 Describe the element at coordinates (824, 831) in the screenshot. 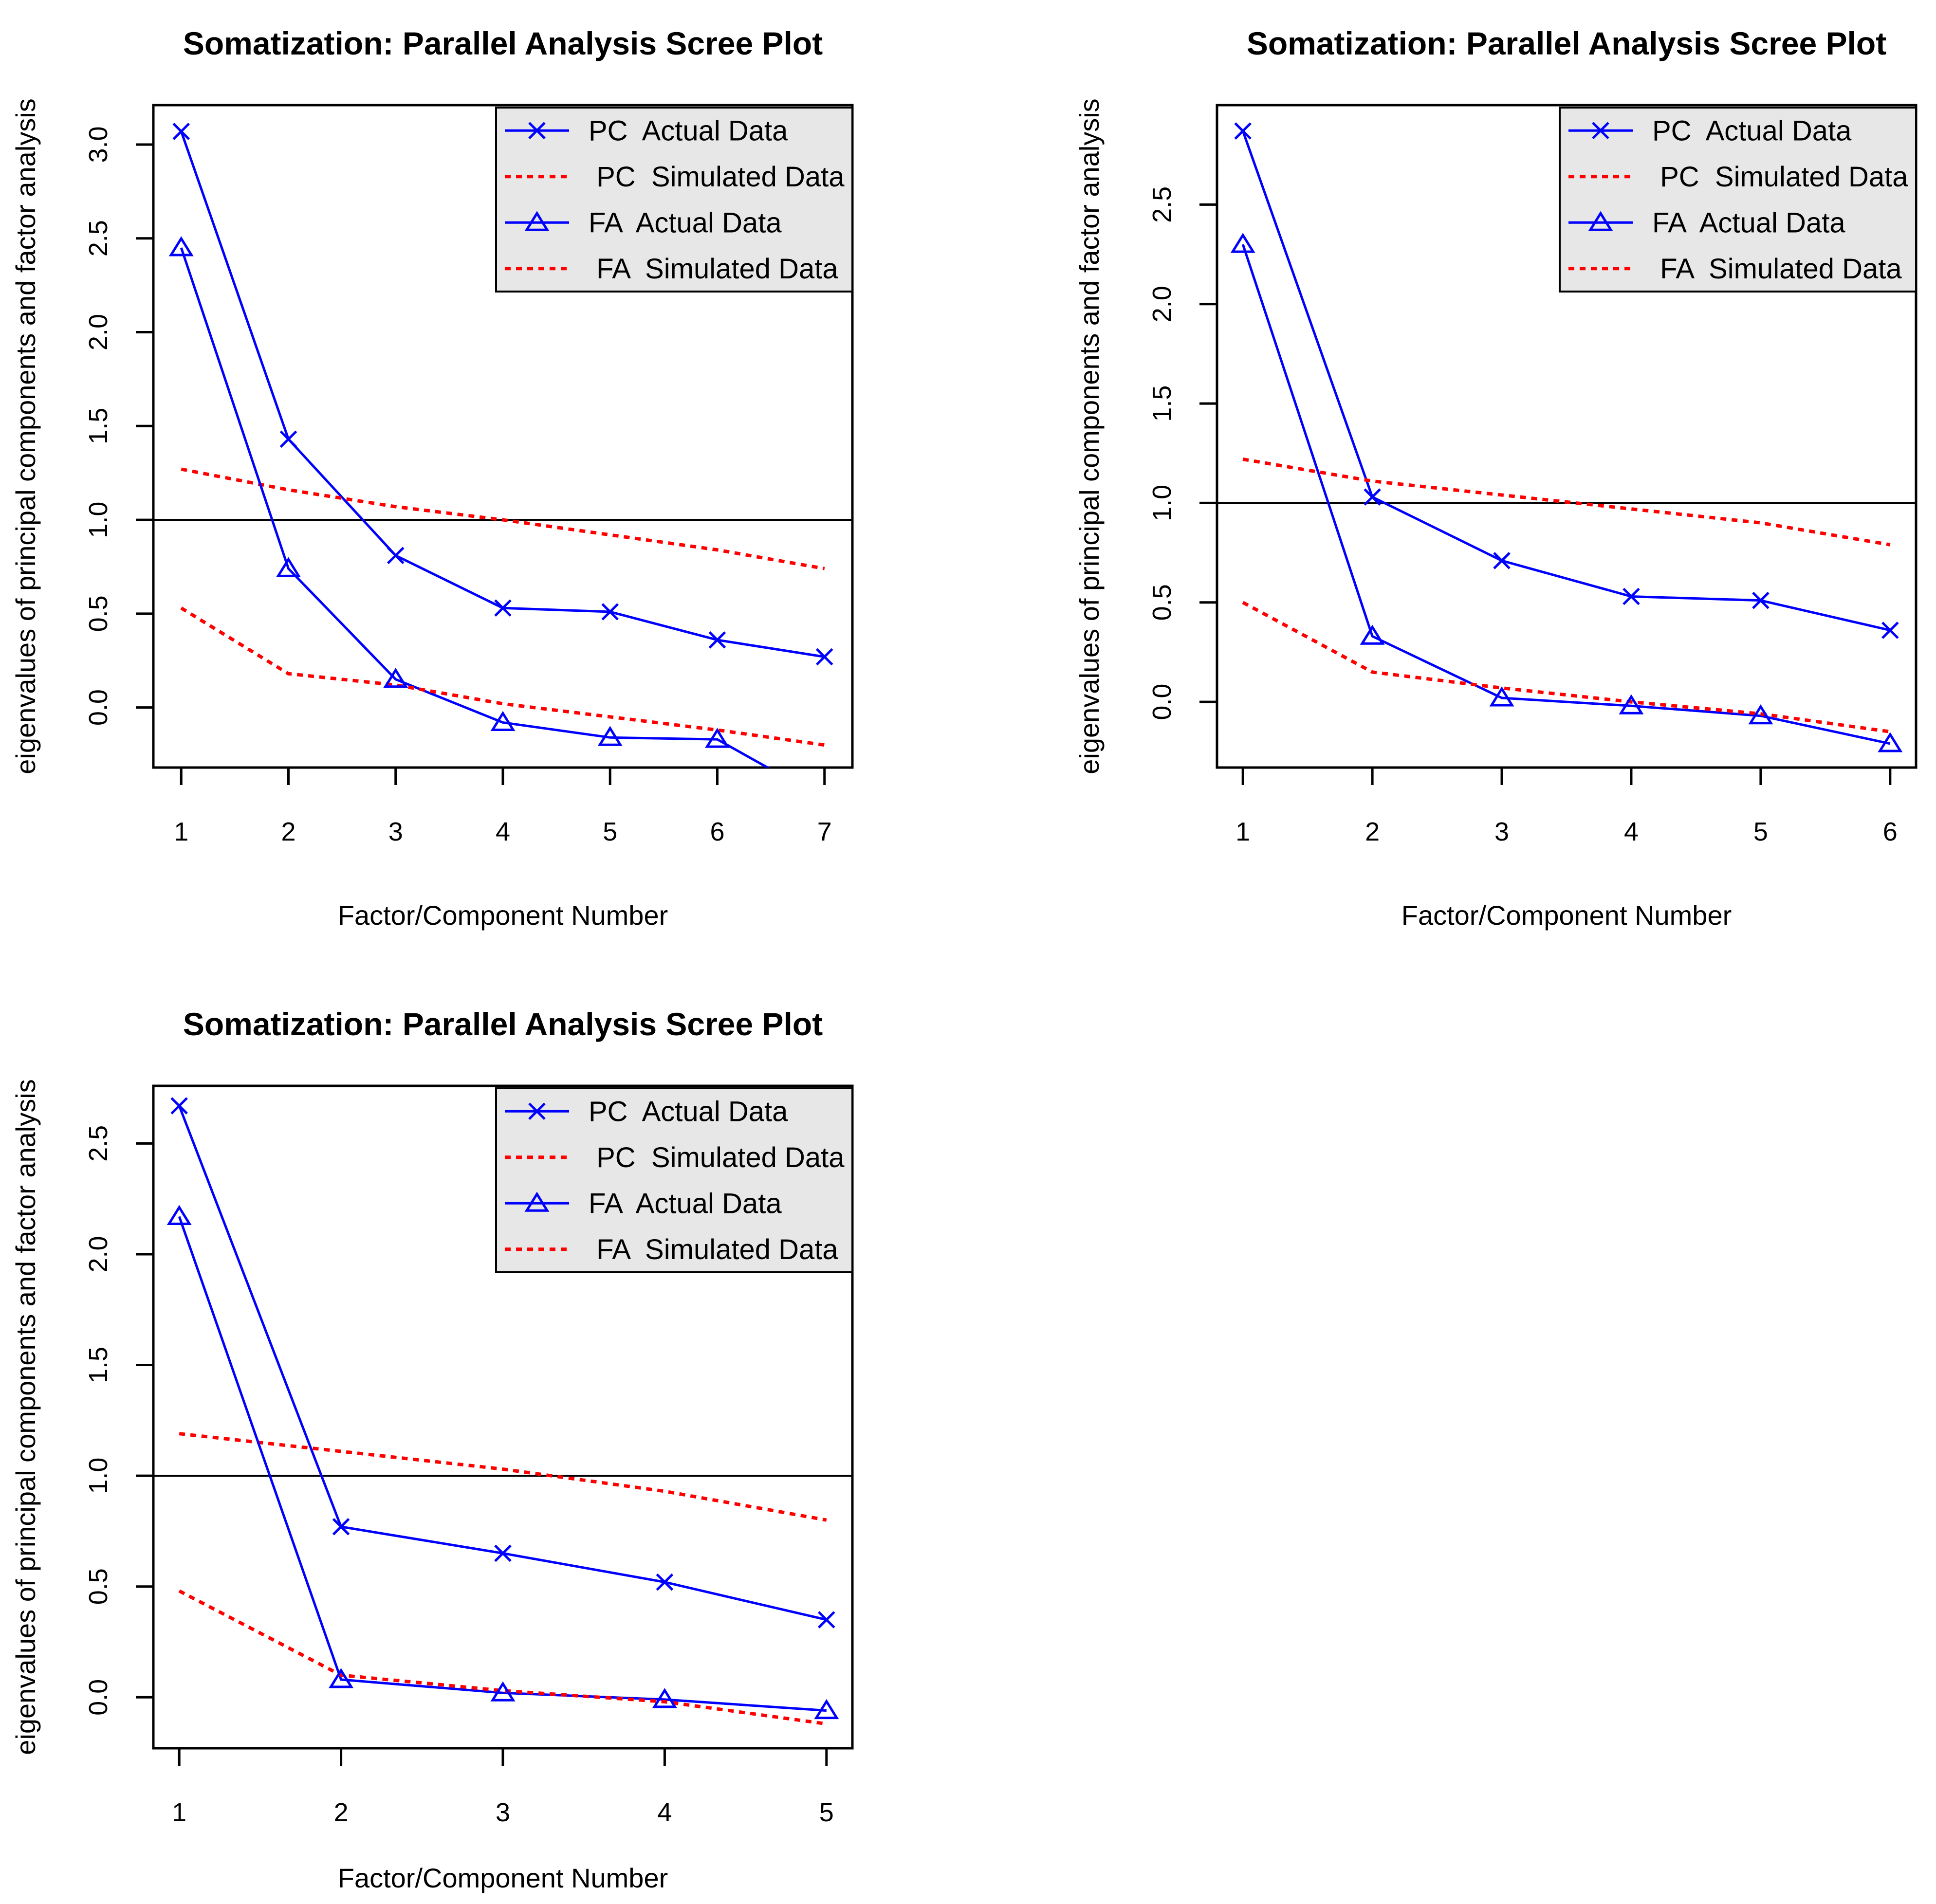

I see `x-tick-label: 7` at that location.